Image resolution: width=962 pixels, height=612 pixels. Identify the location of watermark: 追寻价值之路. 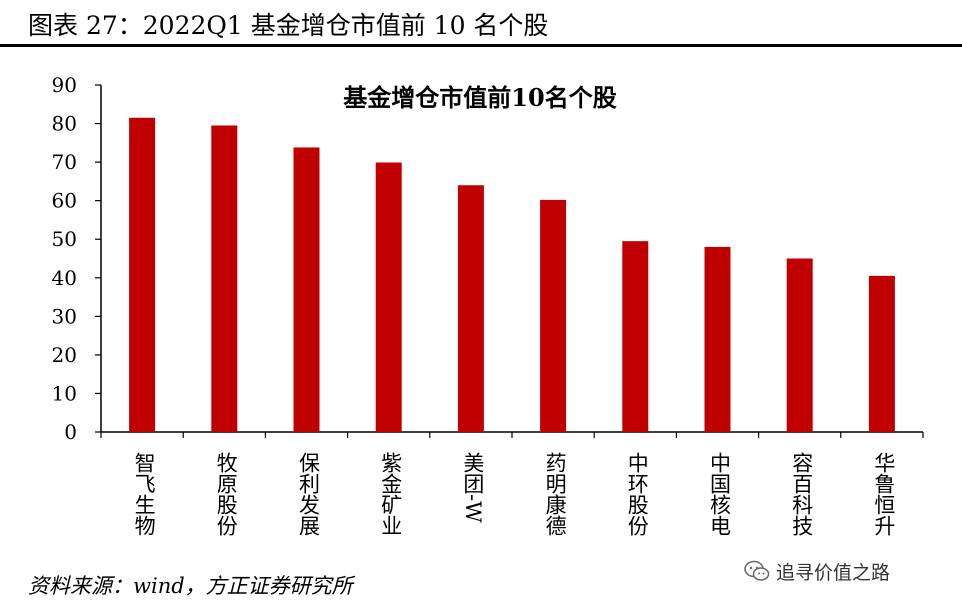
(817, 571).